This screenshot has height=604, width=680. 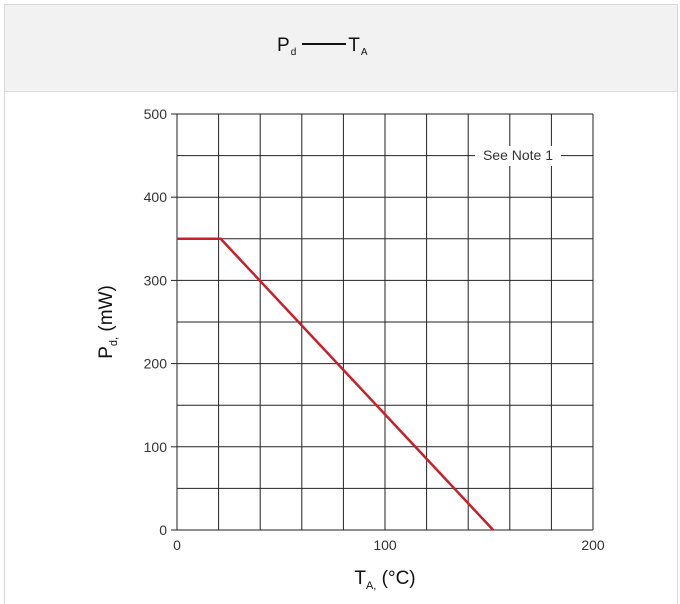 What do you see at coordinates (177, 545) in the screenshot?
I see `x-tick-label: 0` at bounding box center [177, 545].